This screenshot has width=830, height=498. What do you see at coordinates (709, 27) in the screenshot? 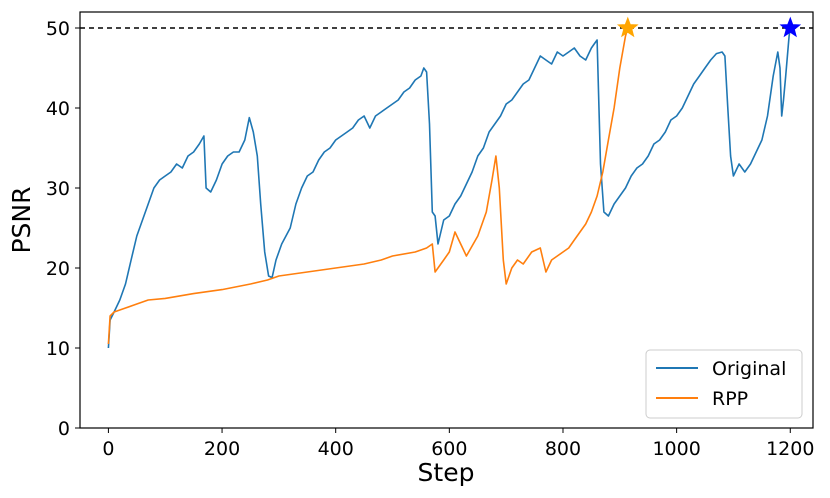
I see `marker-group` at bounding box center [709, 27].